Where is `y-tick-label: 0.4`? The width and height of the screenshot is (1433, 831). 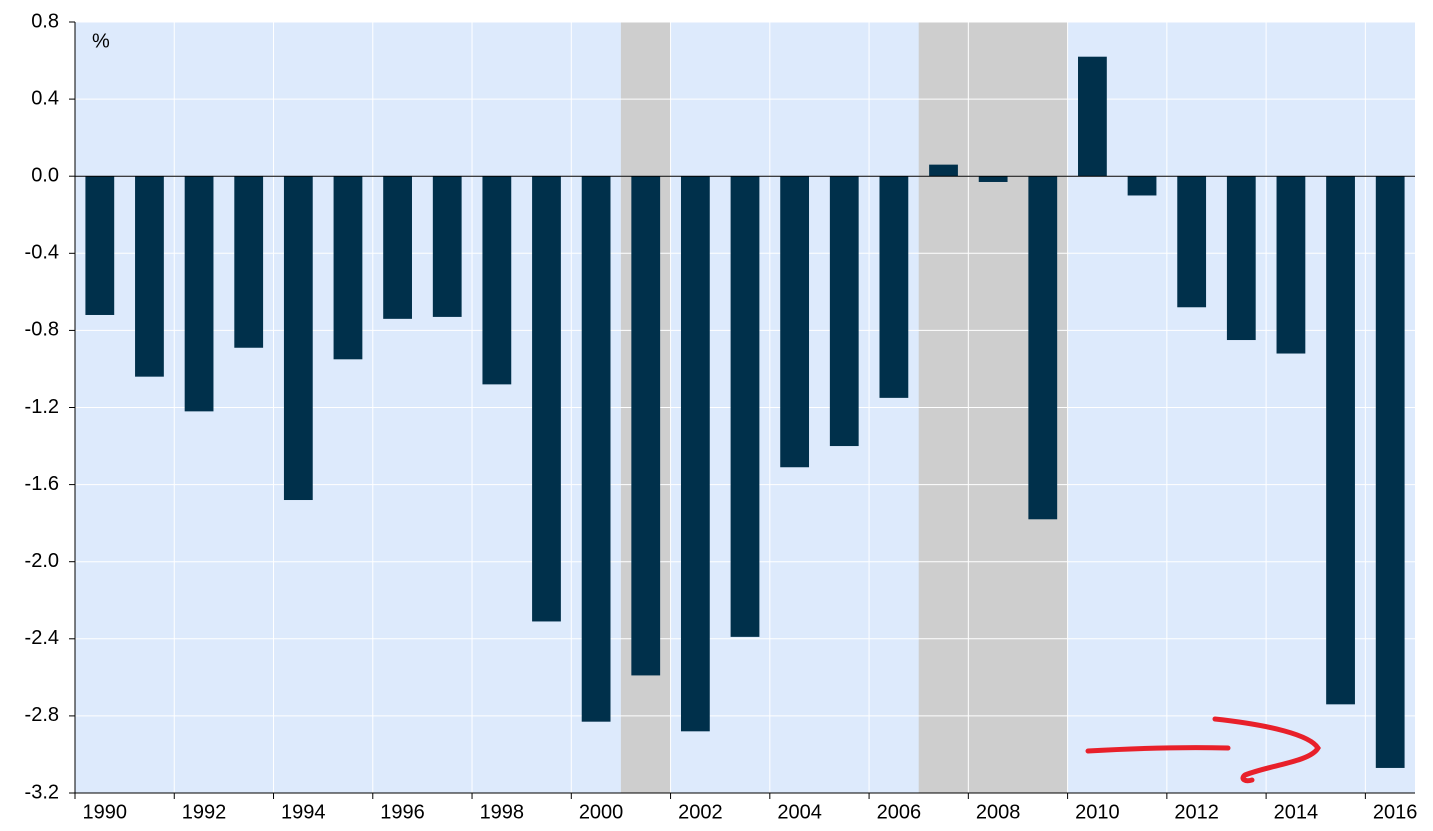
y-tick-label: 0.4 is located at coordinates (45, 98).